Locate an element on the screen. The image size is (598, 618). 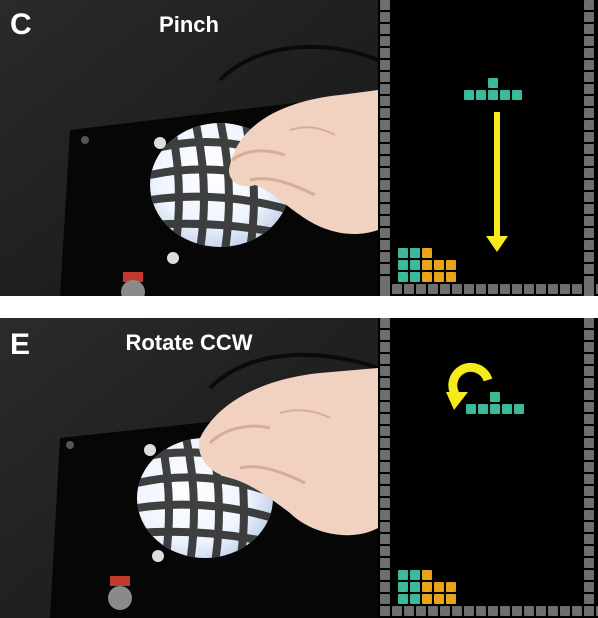
screw-icon is located at coordinates (85, 140).